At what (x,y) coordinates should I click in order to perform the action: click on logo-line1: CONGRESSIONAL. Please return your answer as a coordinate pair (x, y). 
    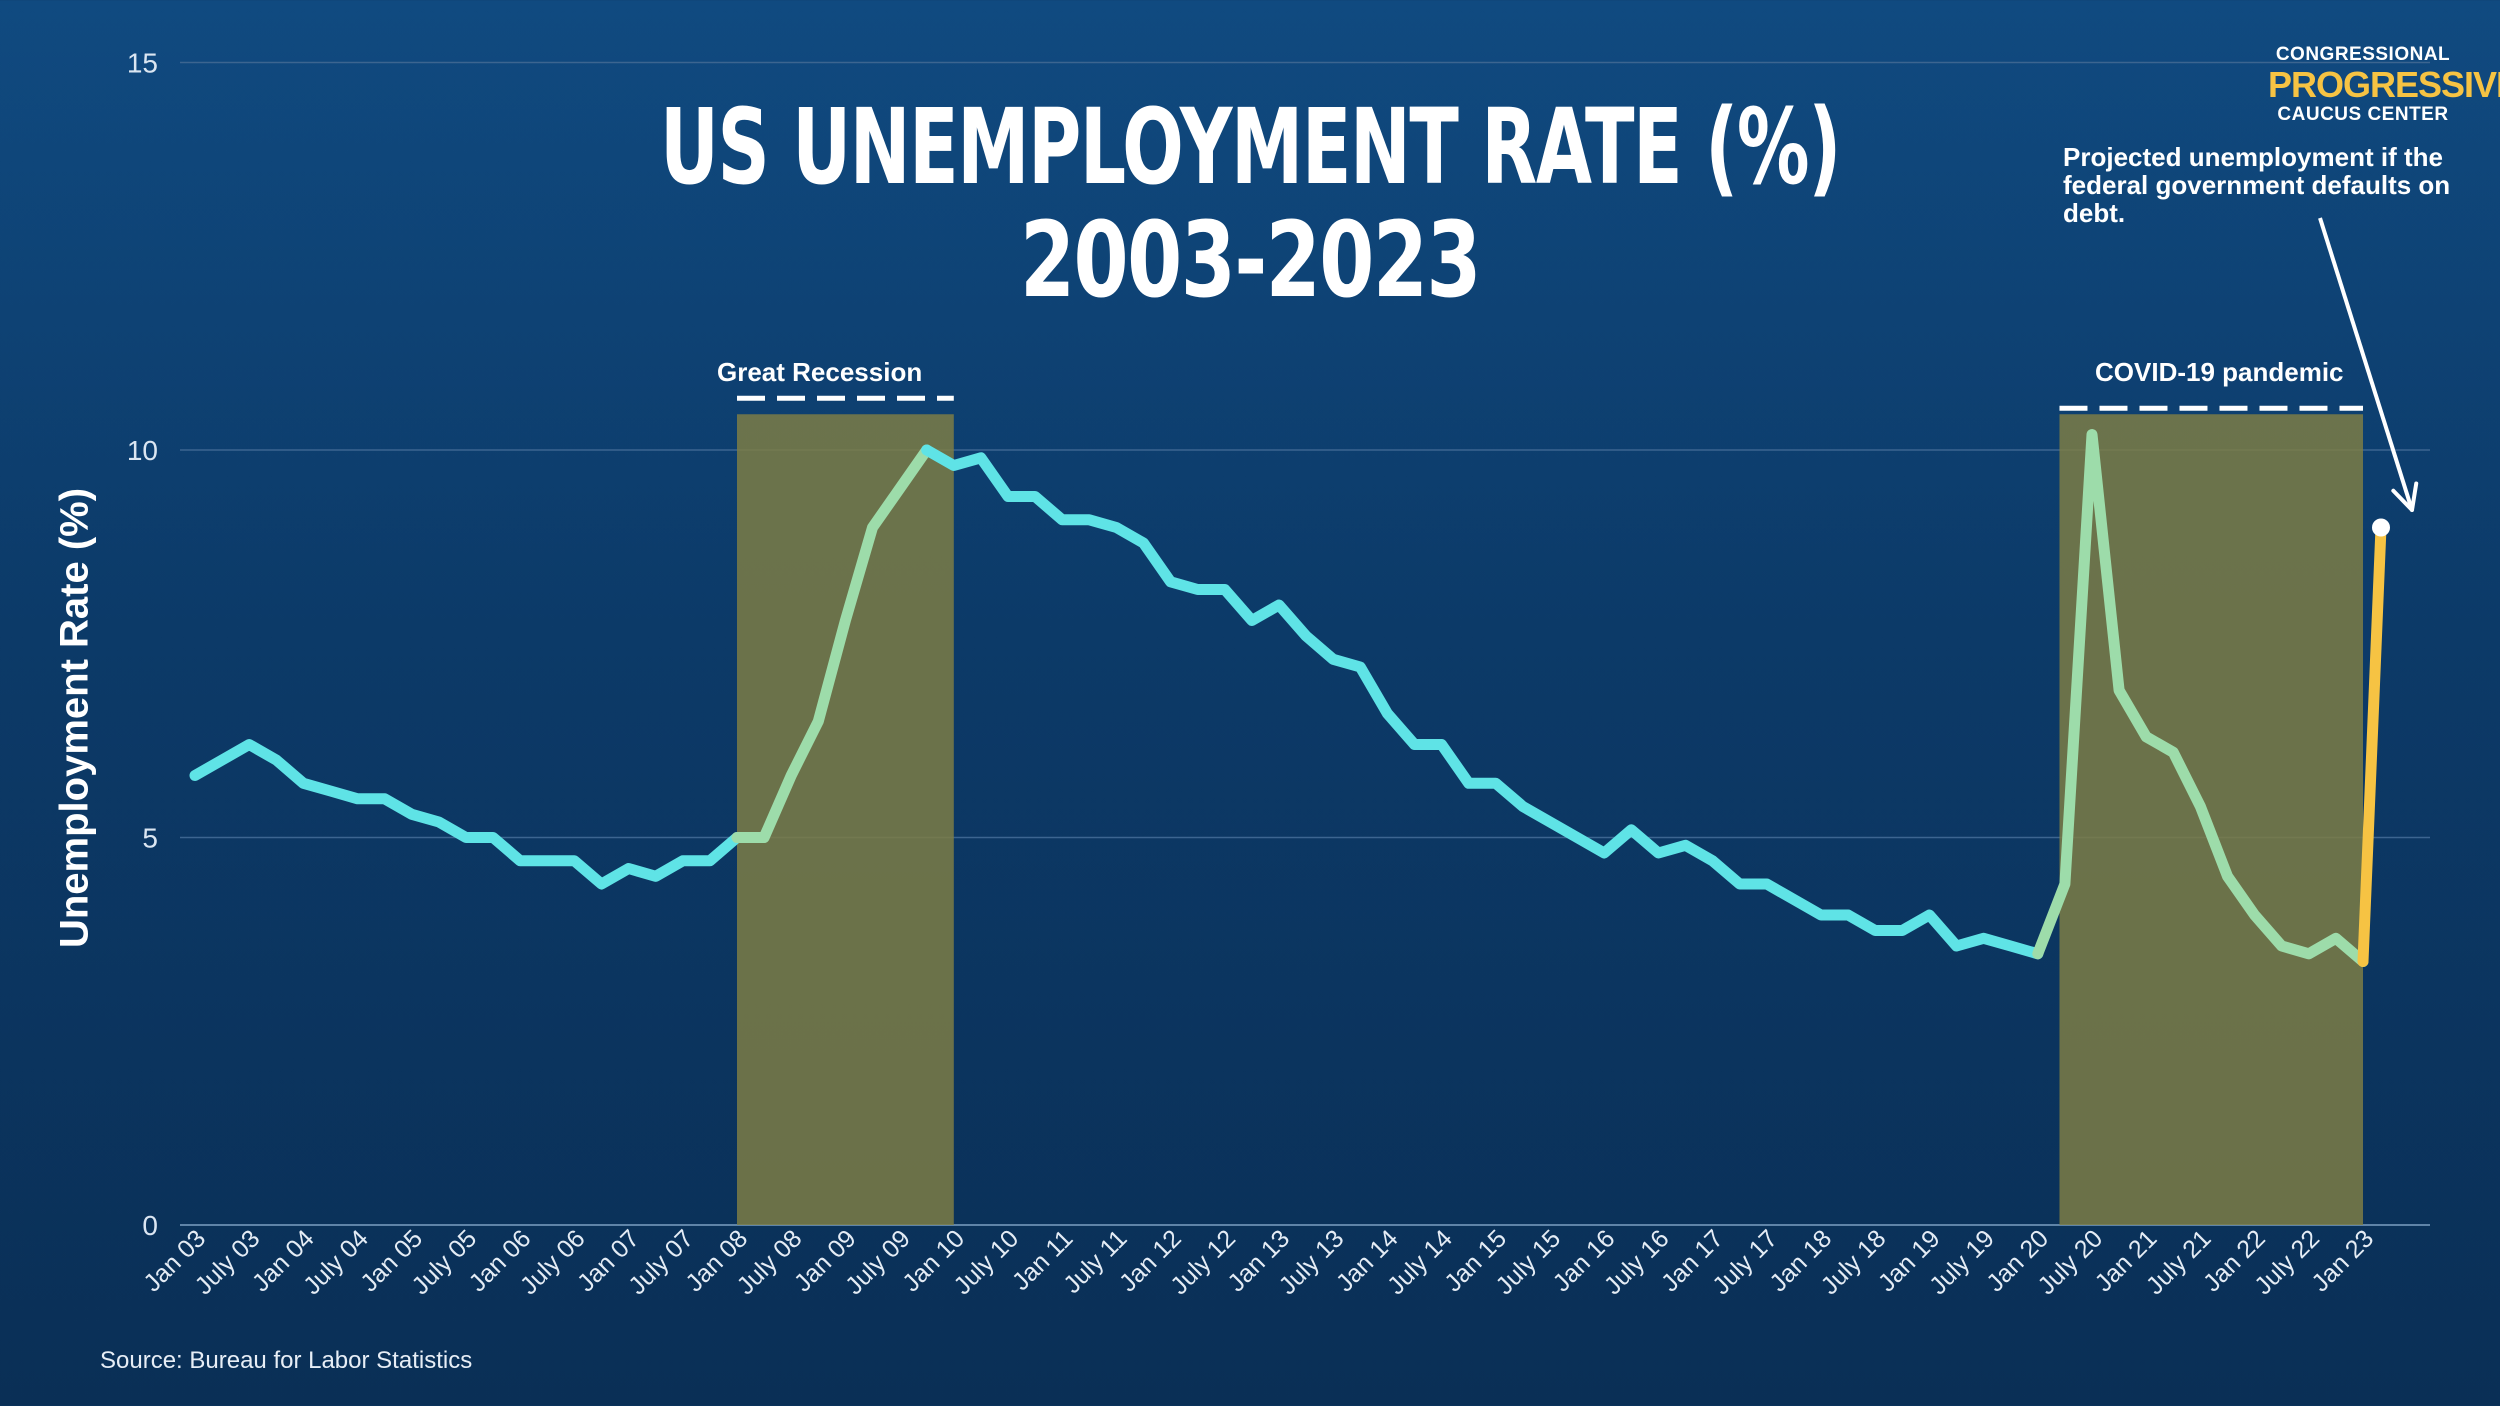
    Looking at the image, I should click on (2363, 54).